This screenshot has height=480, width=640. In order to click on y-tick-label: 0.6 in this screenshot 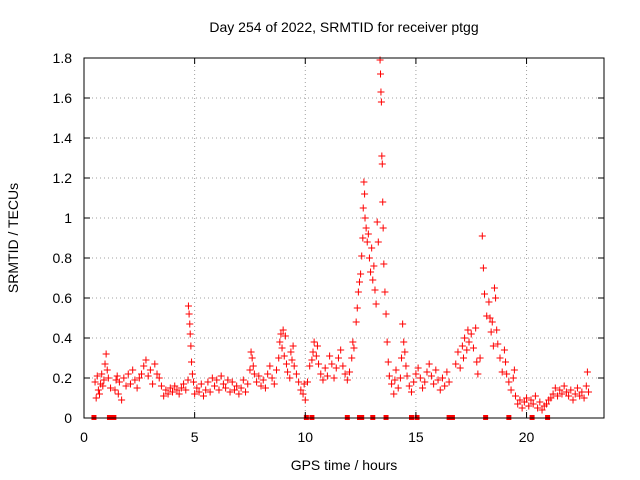, I will do `click(63, 298)`.